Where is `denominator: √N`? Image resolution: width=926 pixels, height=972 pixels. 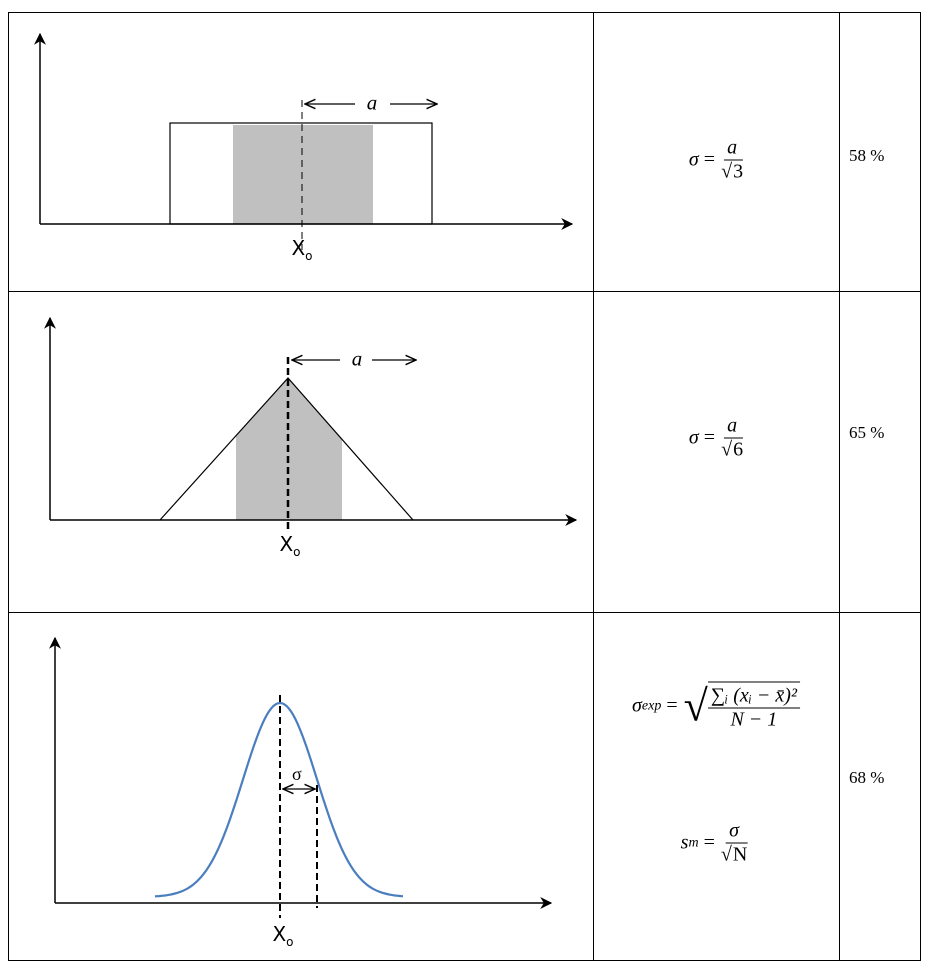
denominator: √N is located at coordinates (734, 854).